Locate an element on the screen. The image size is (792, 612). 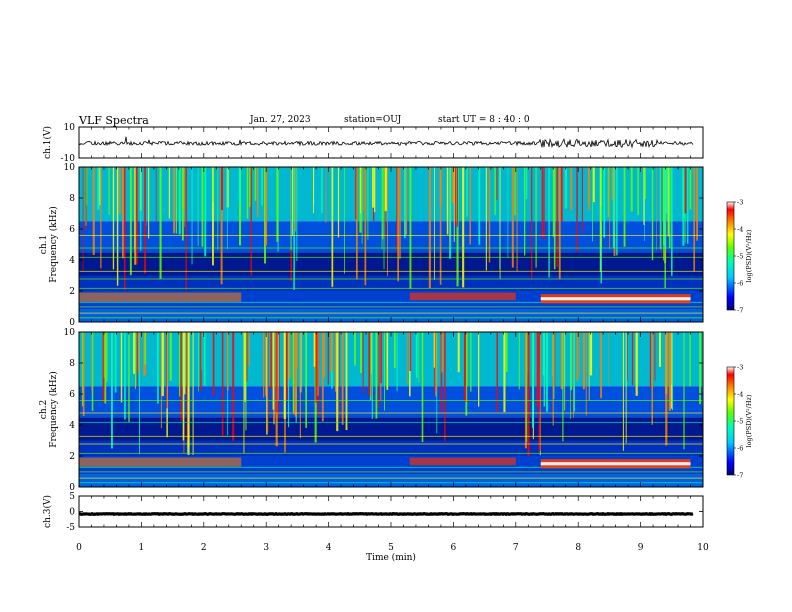
ch1-spectrogram-y-tick-label: 10 is located at coordinates (70, 168).